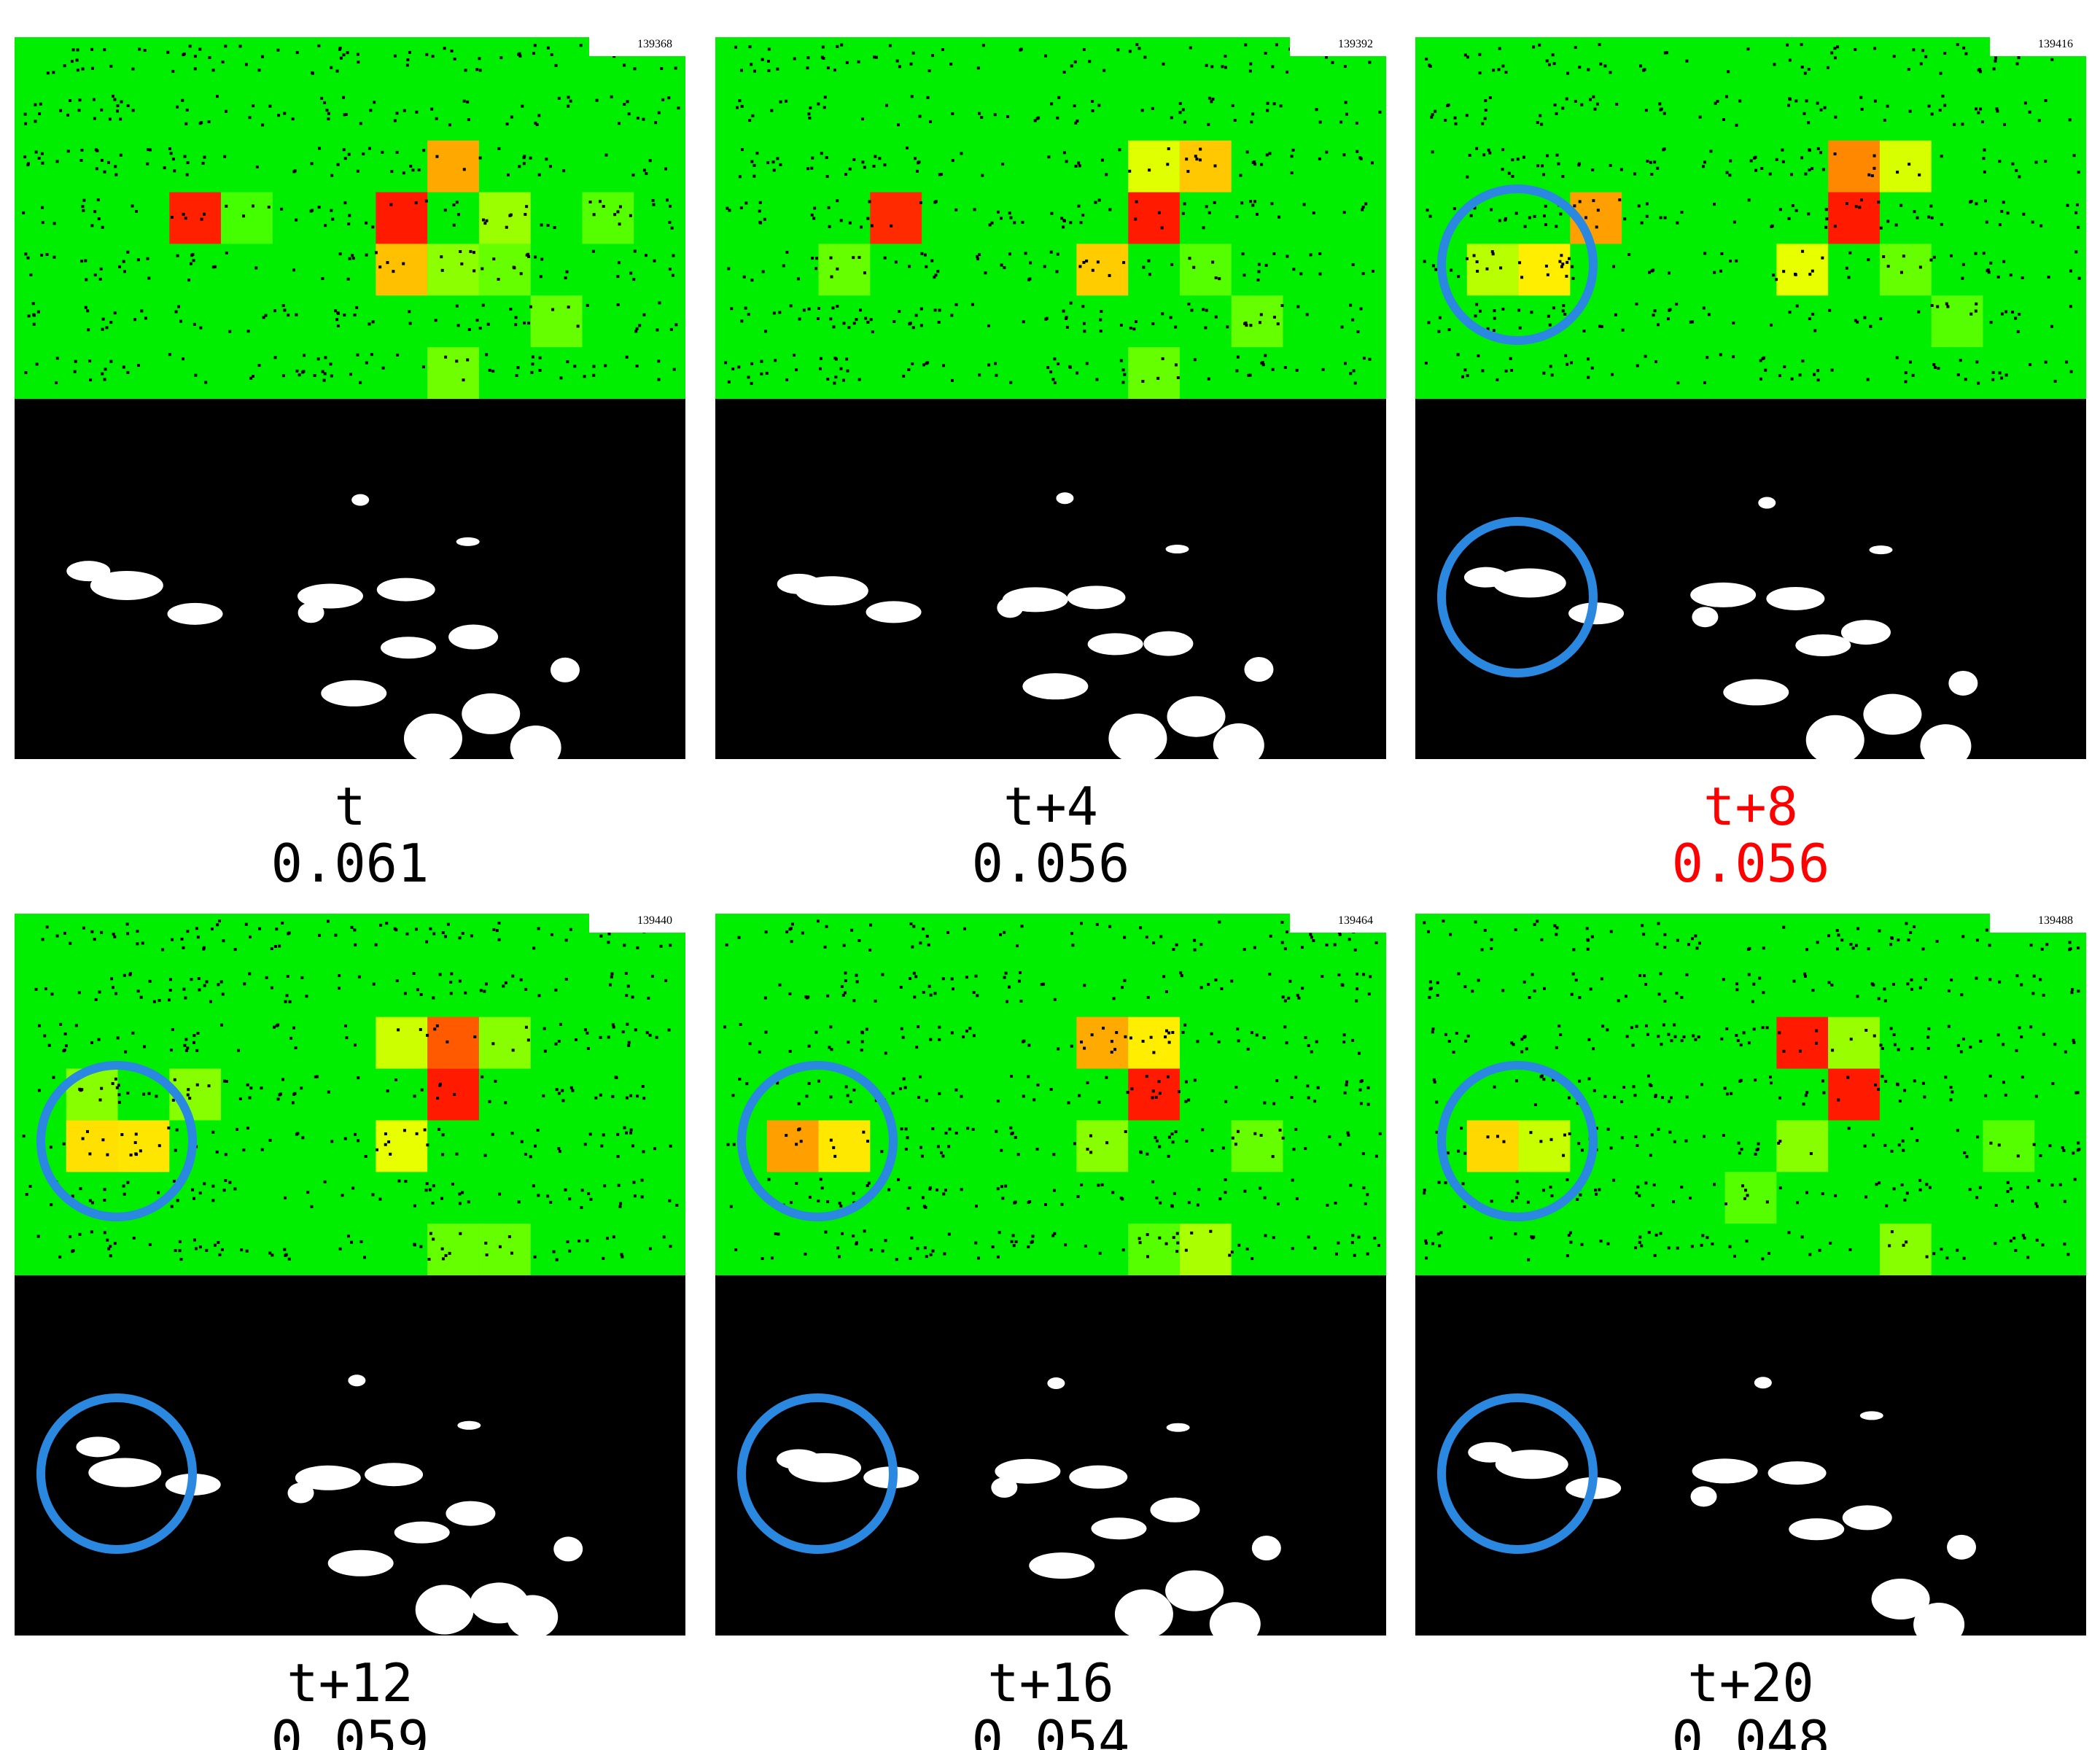 The width and height of the screenshot is (2100, 1750). Describe the element at coordinates (1751, 863) in the screenshot. I see `caption-score: 0.056` at that location.